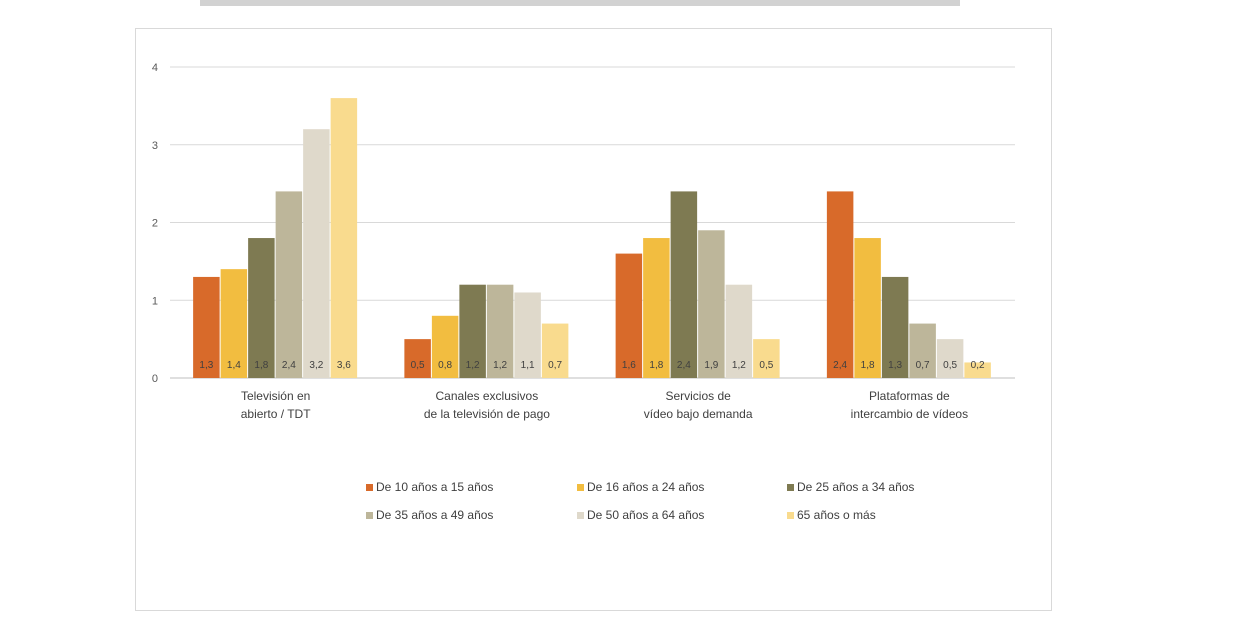 The image size is (1242, 621). Describe the element at coordinates (580, 3) in the screenshot. I see `cropped-title-remnant` at that location.